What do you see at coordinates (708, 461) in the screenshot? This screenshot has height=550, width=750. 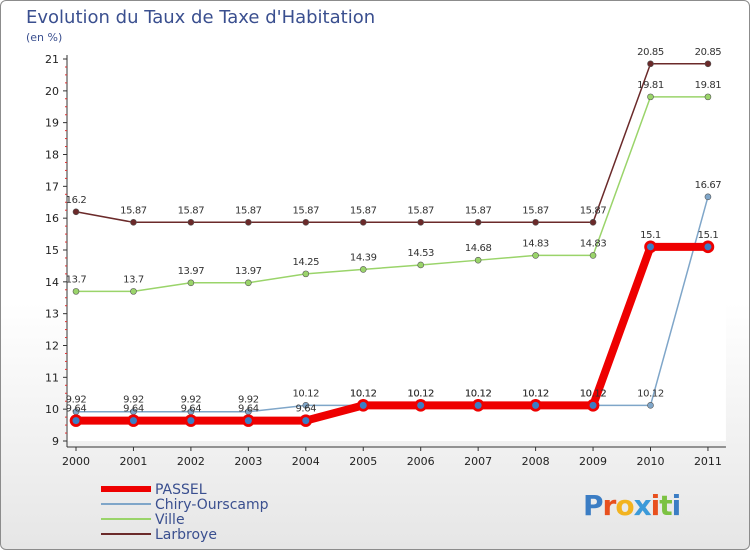 I see `x-tick-label: 2011` at bounding box center [708, 461].